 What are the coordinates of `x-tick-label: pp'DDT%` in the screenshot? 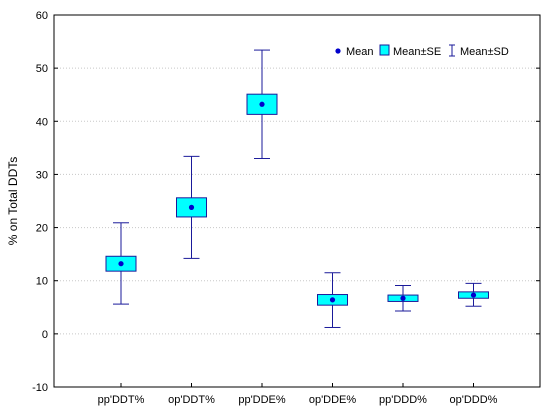 It's located at (121, 400).